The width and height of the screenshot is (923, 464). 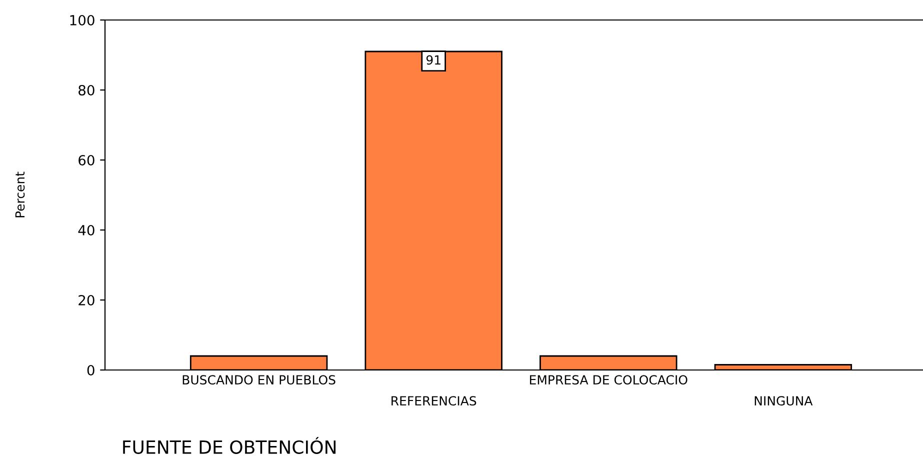 I want to click on x-tick-label: EMPRESA DE COLOCACIO, so click(x=609, y=380).